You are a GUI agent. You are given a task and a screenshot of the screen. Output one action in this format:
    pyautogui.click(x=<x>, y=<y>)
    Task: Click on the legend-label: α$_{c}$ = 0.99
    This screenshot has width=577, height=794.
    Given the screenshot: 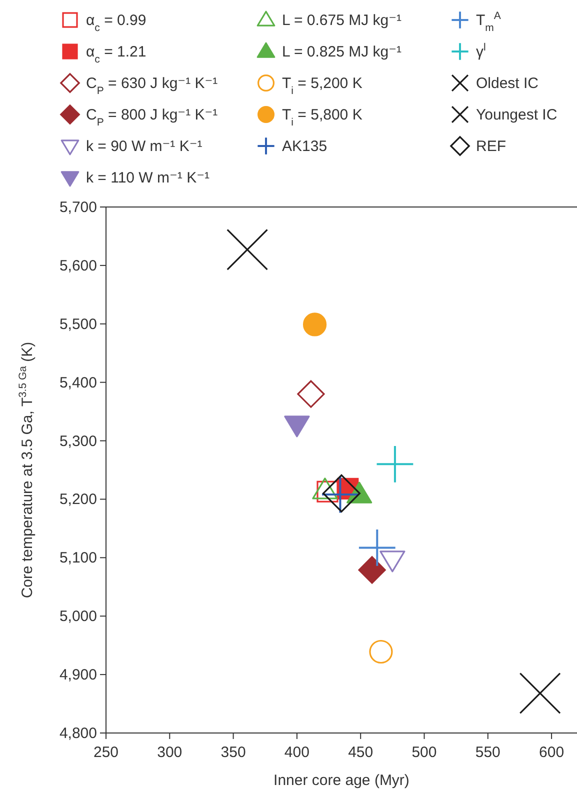 What is the action you would take?
    pyautogui.click(x=116, y=23)
    